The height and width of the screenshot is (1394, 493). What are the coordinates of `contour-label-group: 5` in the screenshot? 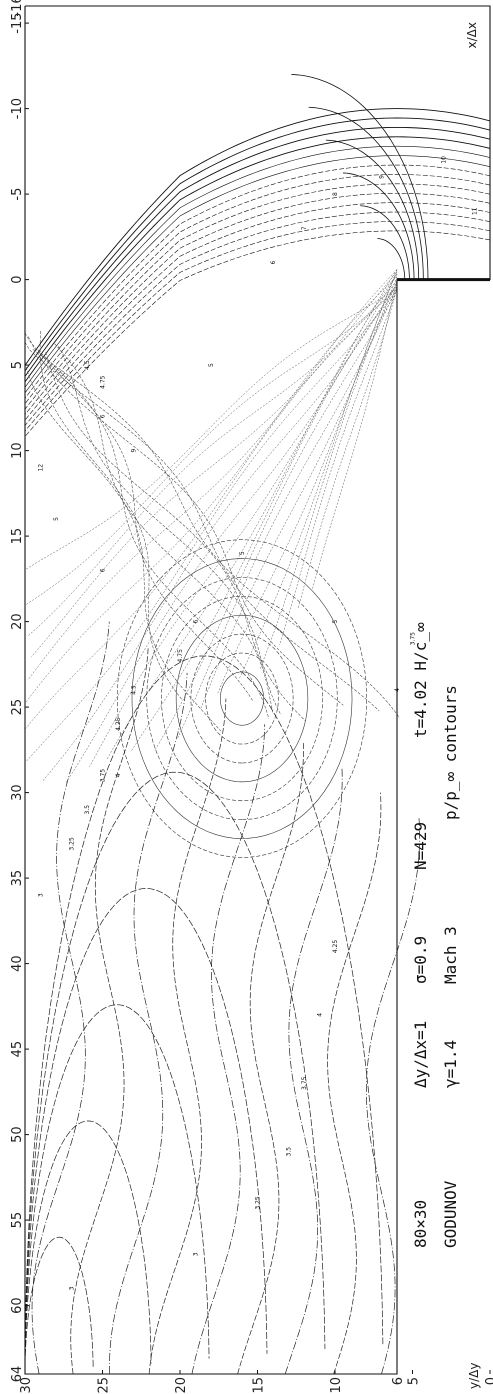 It's located at (211, 365).